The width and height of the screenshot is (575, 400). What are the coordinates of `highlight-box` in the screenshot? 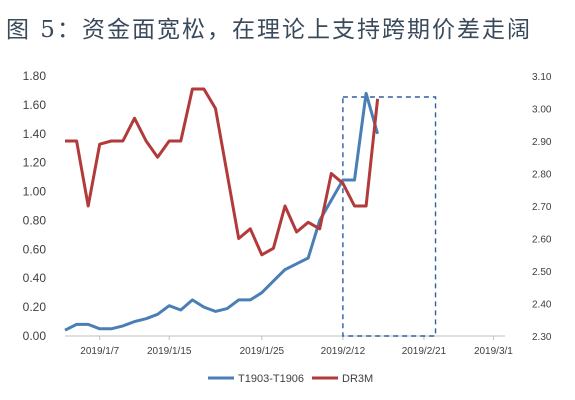 It's located at (389, 216).